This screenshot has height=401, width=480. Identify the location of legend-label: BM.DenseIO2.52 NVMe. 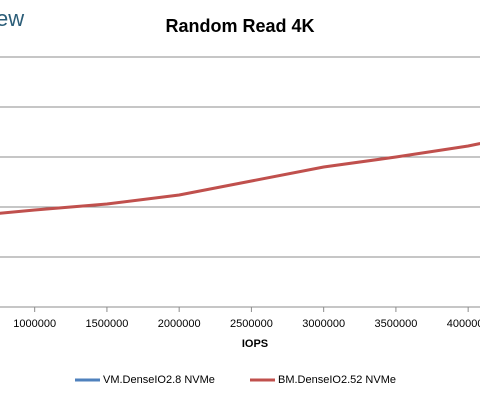
(337, 380).